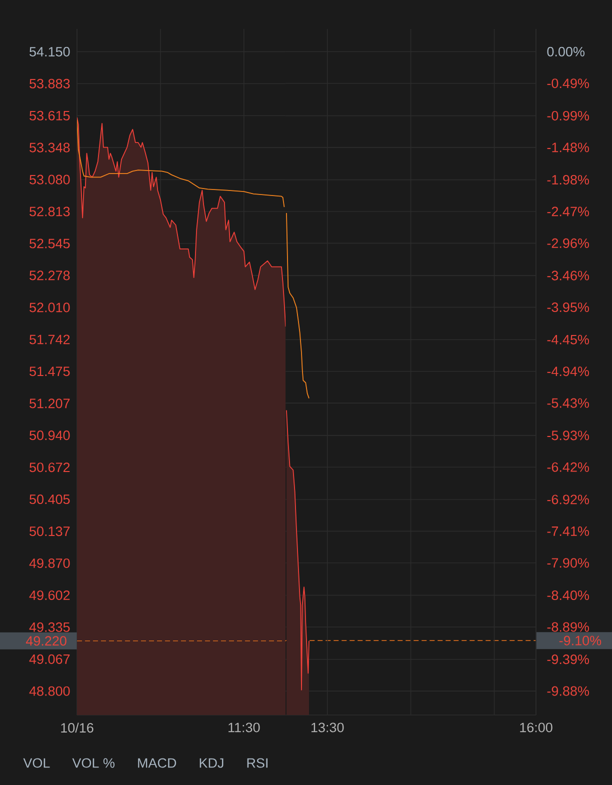 Image resolution: width=612 pixels, height=785 pixels. I want to click on y2-tick-label: -3.95%, so click(568, 307).